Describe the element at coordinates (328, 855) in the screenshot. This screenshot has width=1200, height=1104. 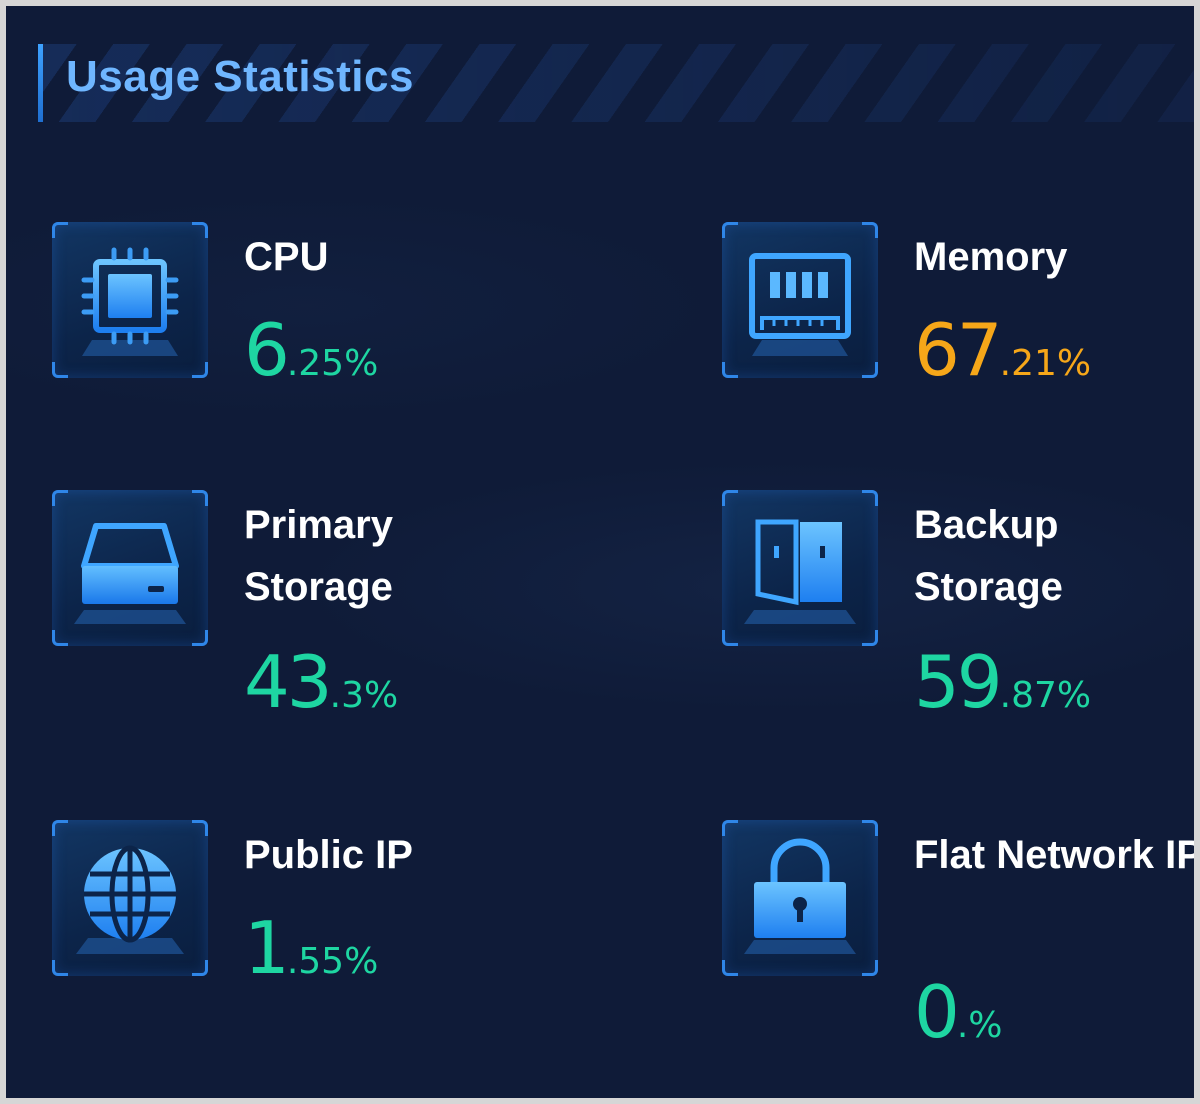
I see `stat-label: Public IP` at that location.